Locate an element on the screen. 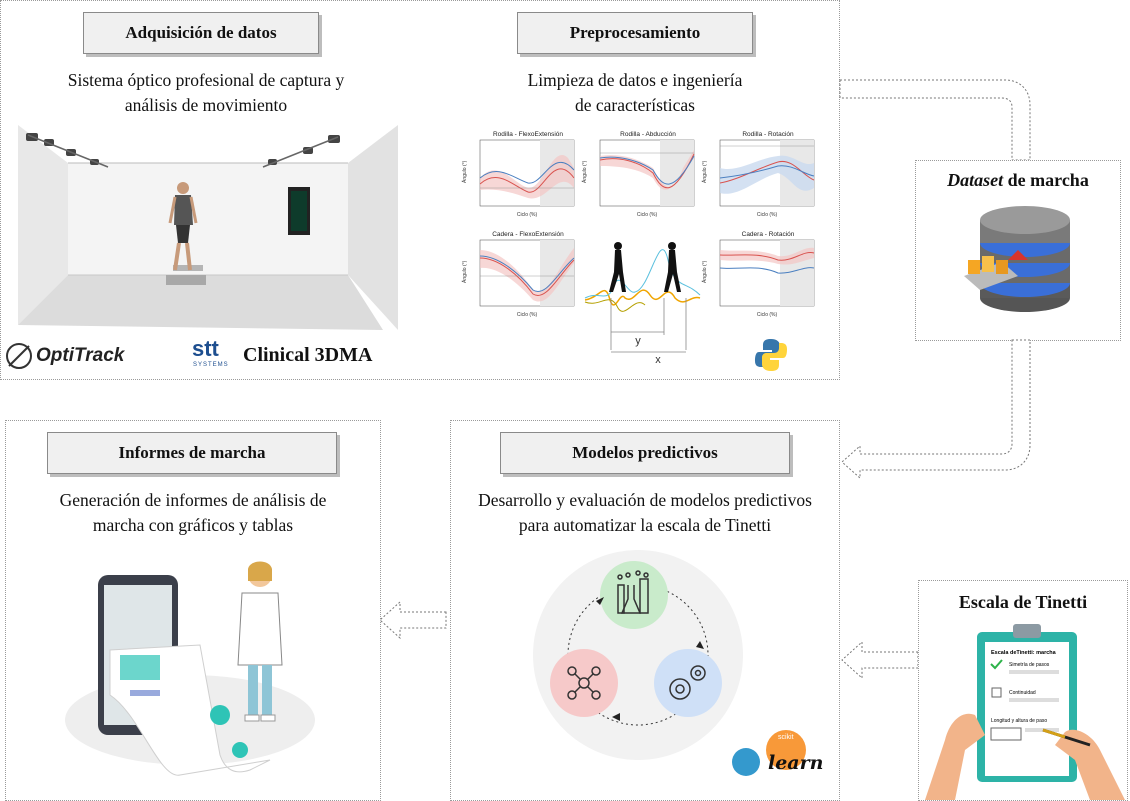  arrow-to-informes is located at coordinates (413, 620).